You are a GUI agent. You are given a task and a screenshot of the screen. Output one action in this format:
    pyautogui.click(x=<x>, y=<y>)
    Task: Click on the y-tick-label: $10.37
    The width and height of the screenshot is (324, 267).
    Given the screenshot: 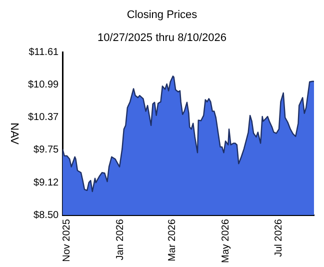 What is the action you would take?
    pyautogui.click(x=44, y=117)
    